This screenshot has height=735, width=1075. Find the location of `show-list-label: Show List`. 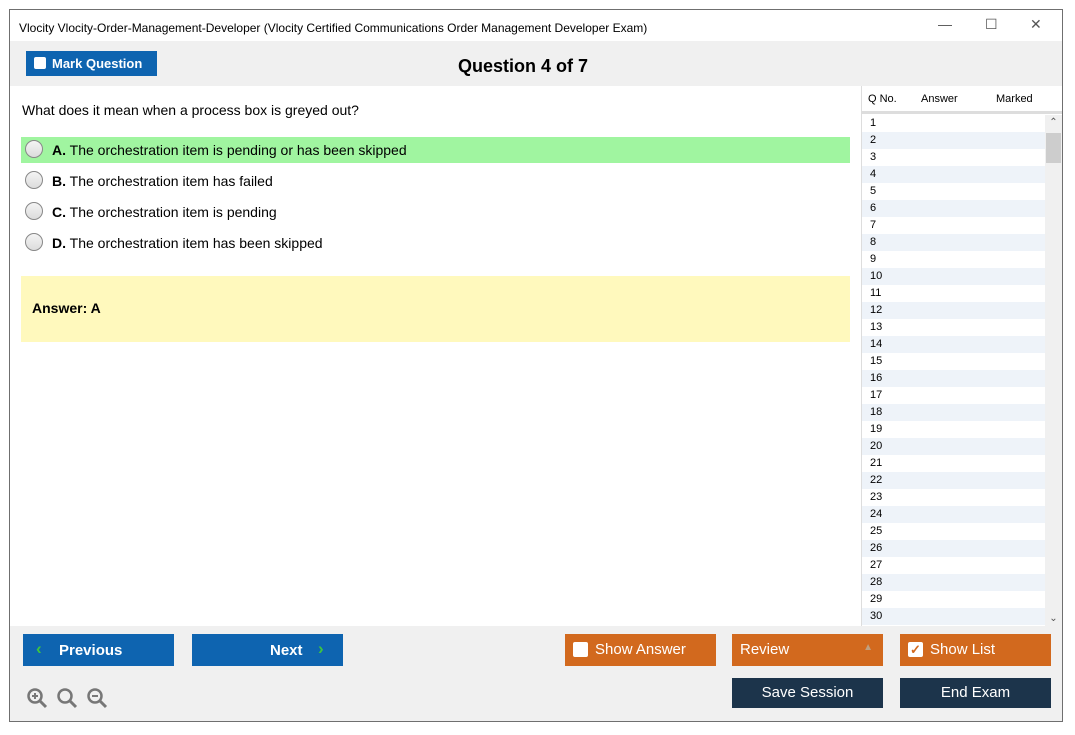

show-list-label: Show List is located at coordinates (963, 649).